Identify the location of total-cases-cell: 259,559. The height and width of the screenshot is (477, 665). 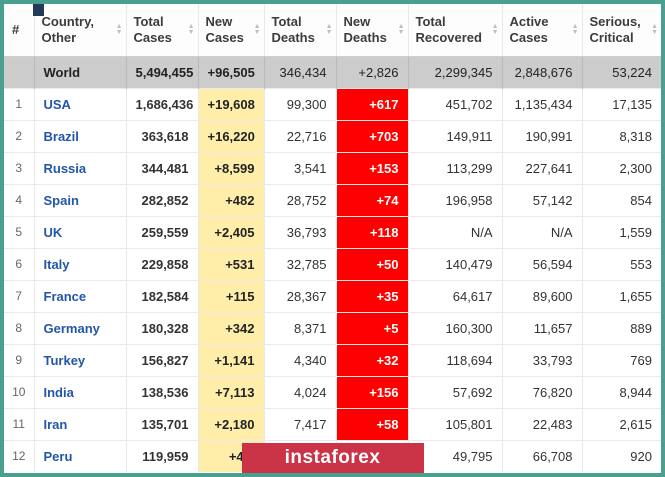
(161, 231).